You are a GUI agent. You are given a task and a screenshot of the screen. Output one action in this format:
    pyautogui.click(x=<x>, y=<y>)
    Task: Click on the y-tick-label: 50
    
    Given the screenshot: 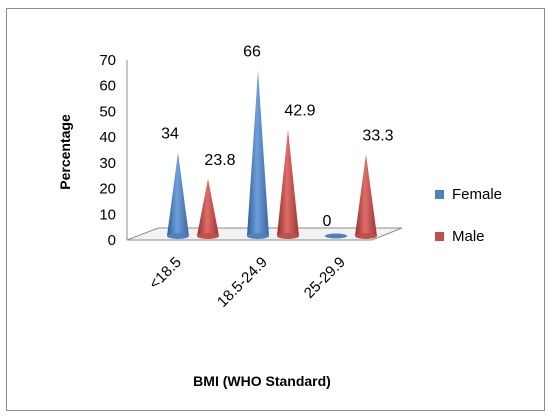 What is the action you would take?
    pyautogui.click(x=107, y=111)
    